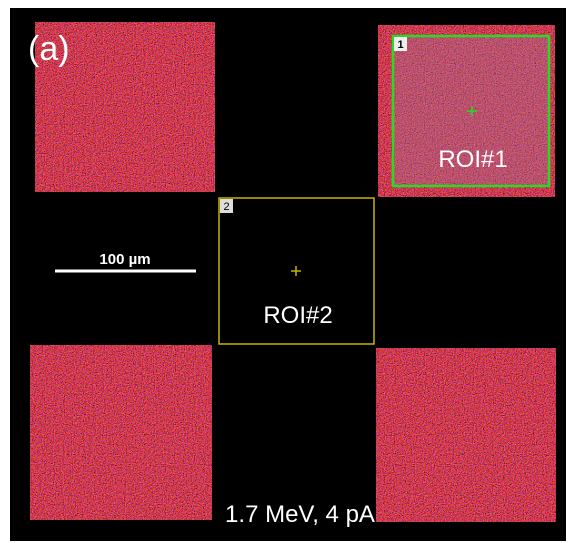 The image size is (571, 543). Describe the element at coordinates (300, 514) in the screenshot. I see `caption: 1.7 MeV, 4 pA` at that location.